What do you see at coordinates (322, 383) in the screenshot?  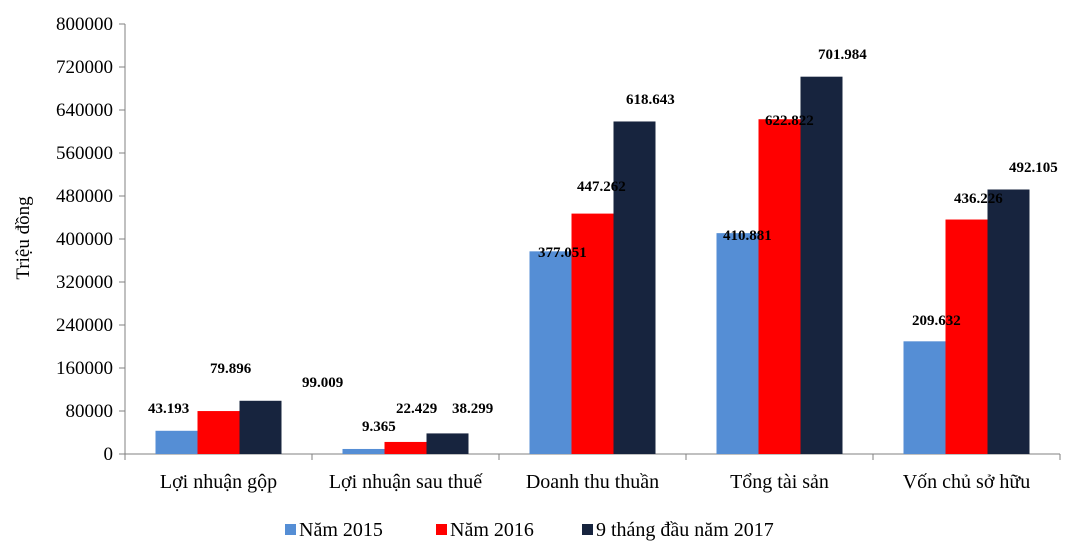 I see `data-label: 99.009` at bounding box center [322, 383].